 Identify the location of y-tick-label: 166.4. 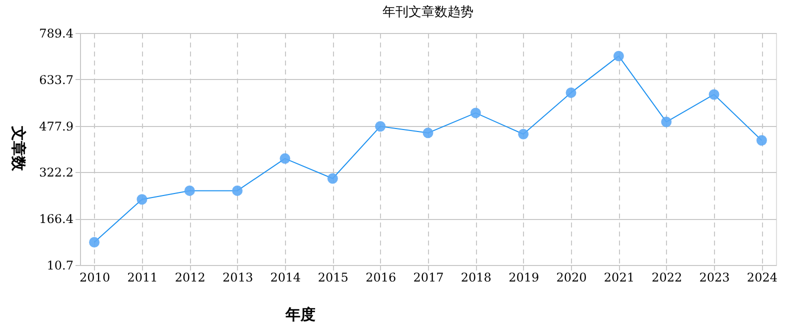
(56, 219).